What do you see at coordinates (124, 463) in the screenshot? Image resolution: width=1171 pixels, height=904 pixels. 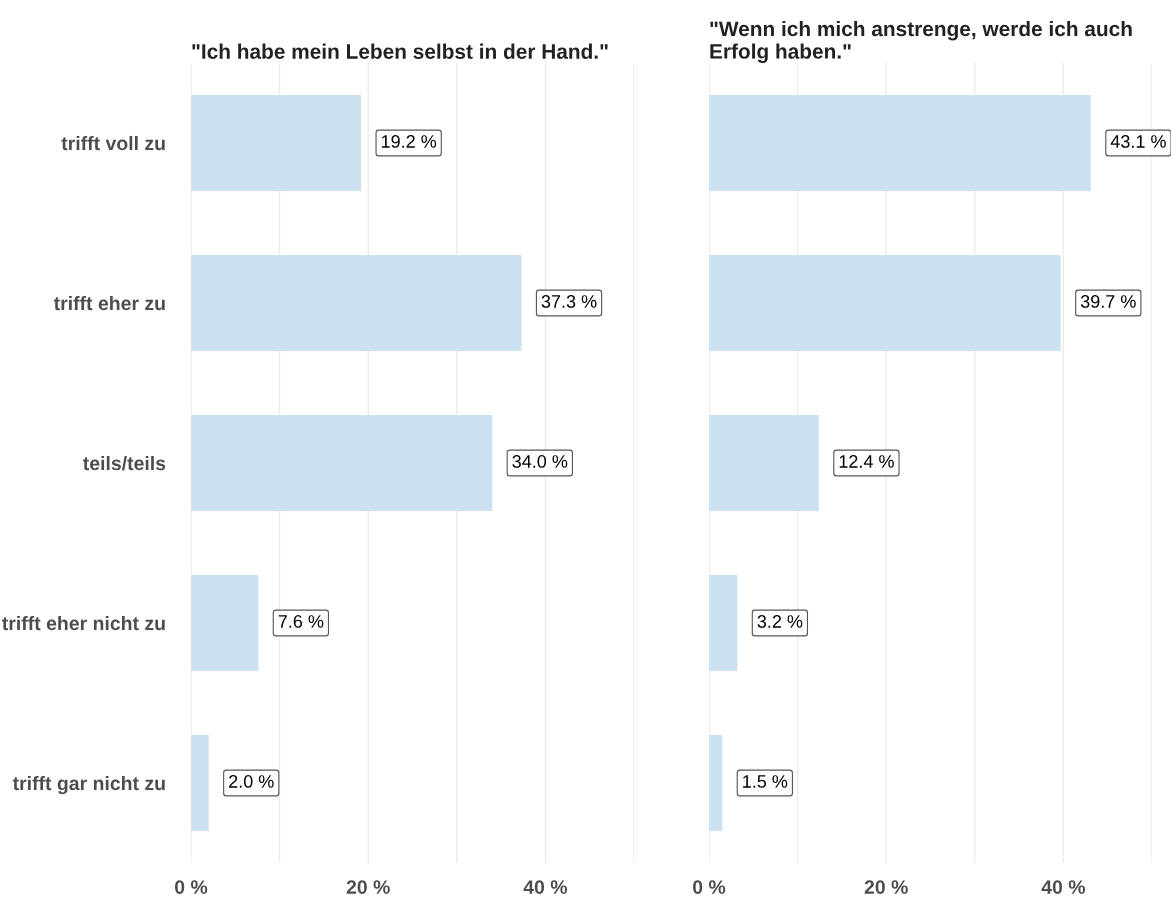 I see `y-tick-label: teils/teils` at bounding box center [124, 463].